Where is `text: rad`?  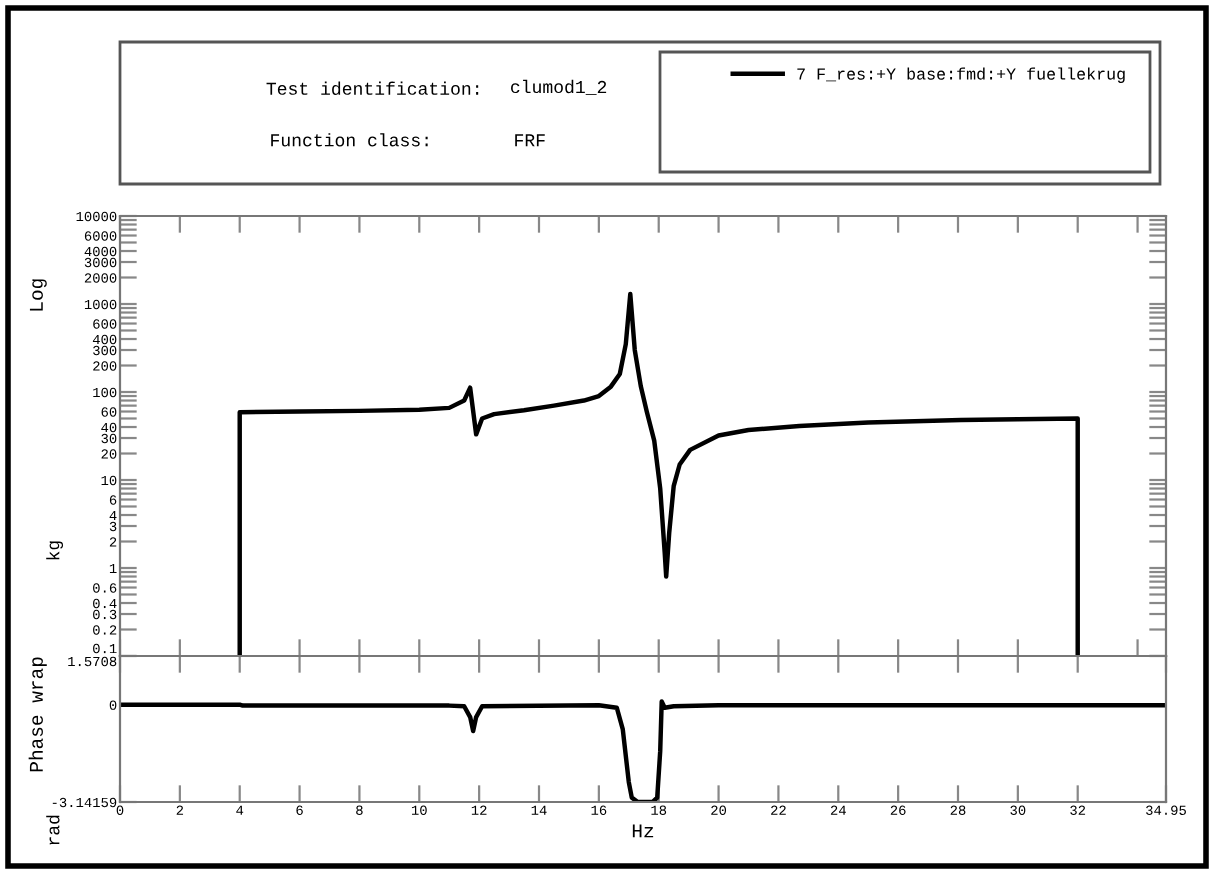
text: rad is located at coordinates (53, 830).